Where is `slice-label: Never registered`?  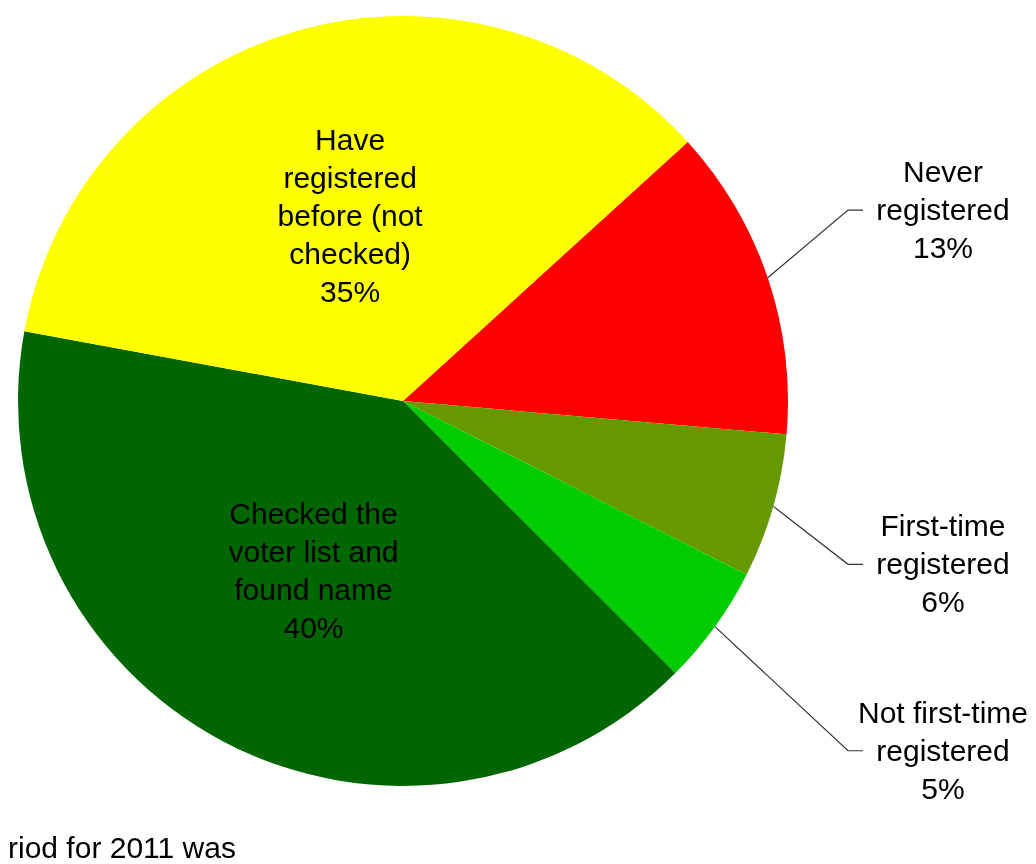
slice-label: Never registered is located at coordinates (943, 191).